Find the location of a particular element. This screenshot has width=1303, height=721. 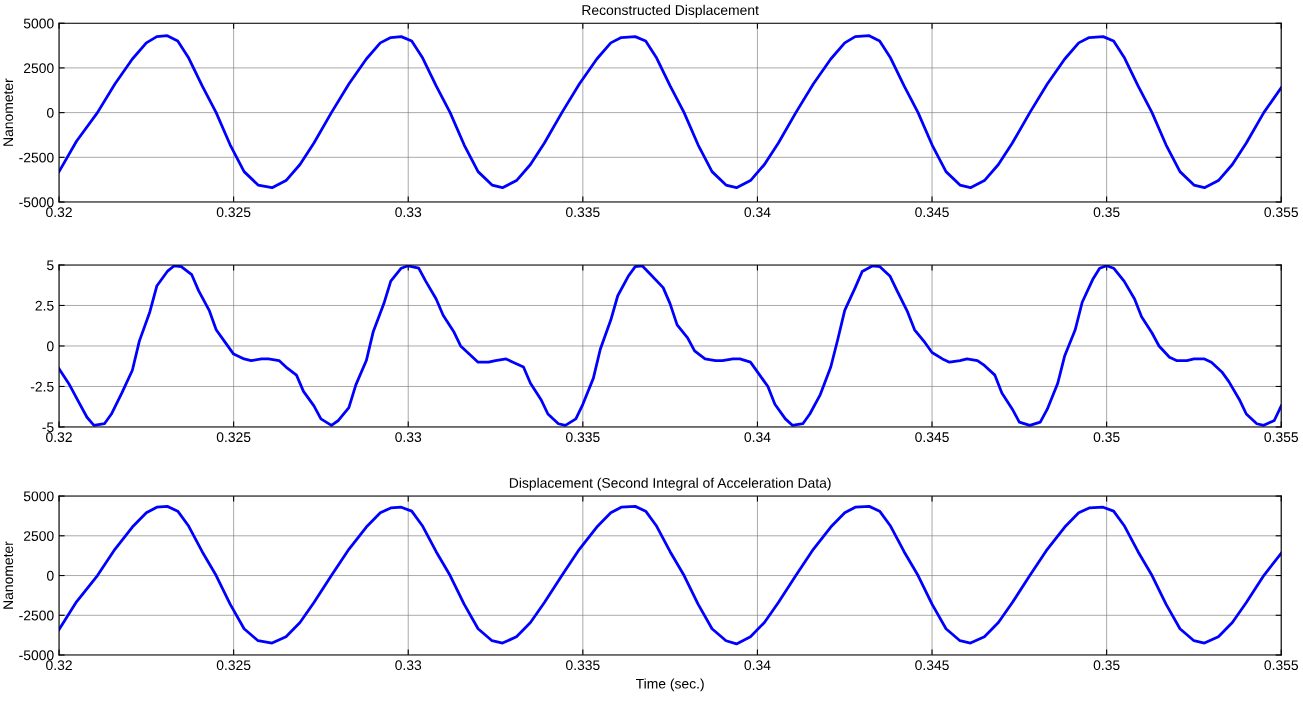

y-tick-label: 2.5 is located at coordinates (44, 305).